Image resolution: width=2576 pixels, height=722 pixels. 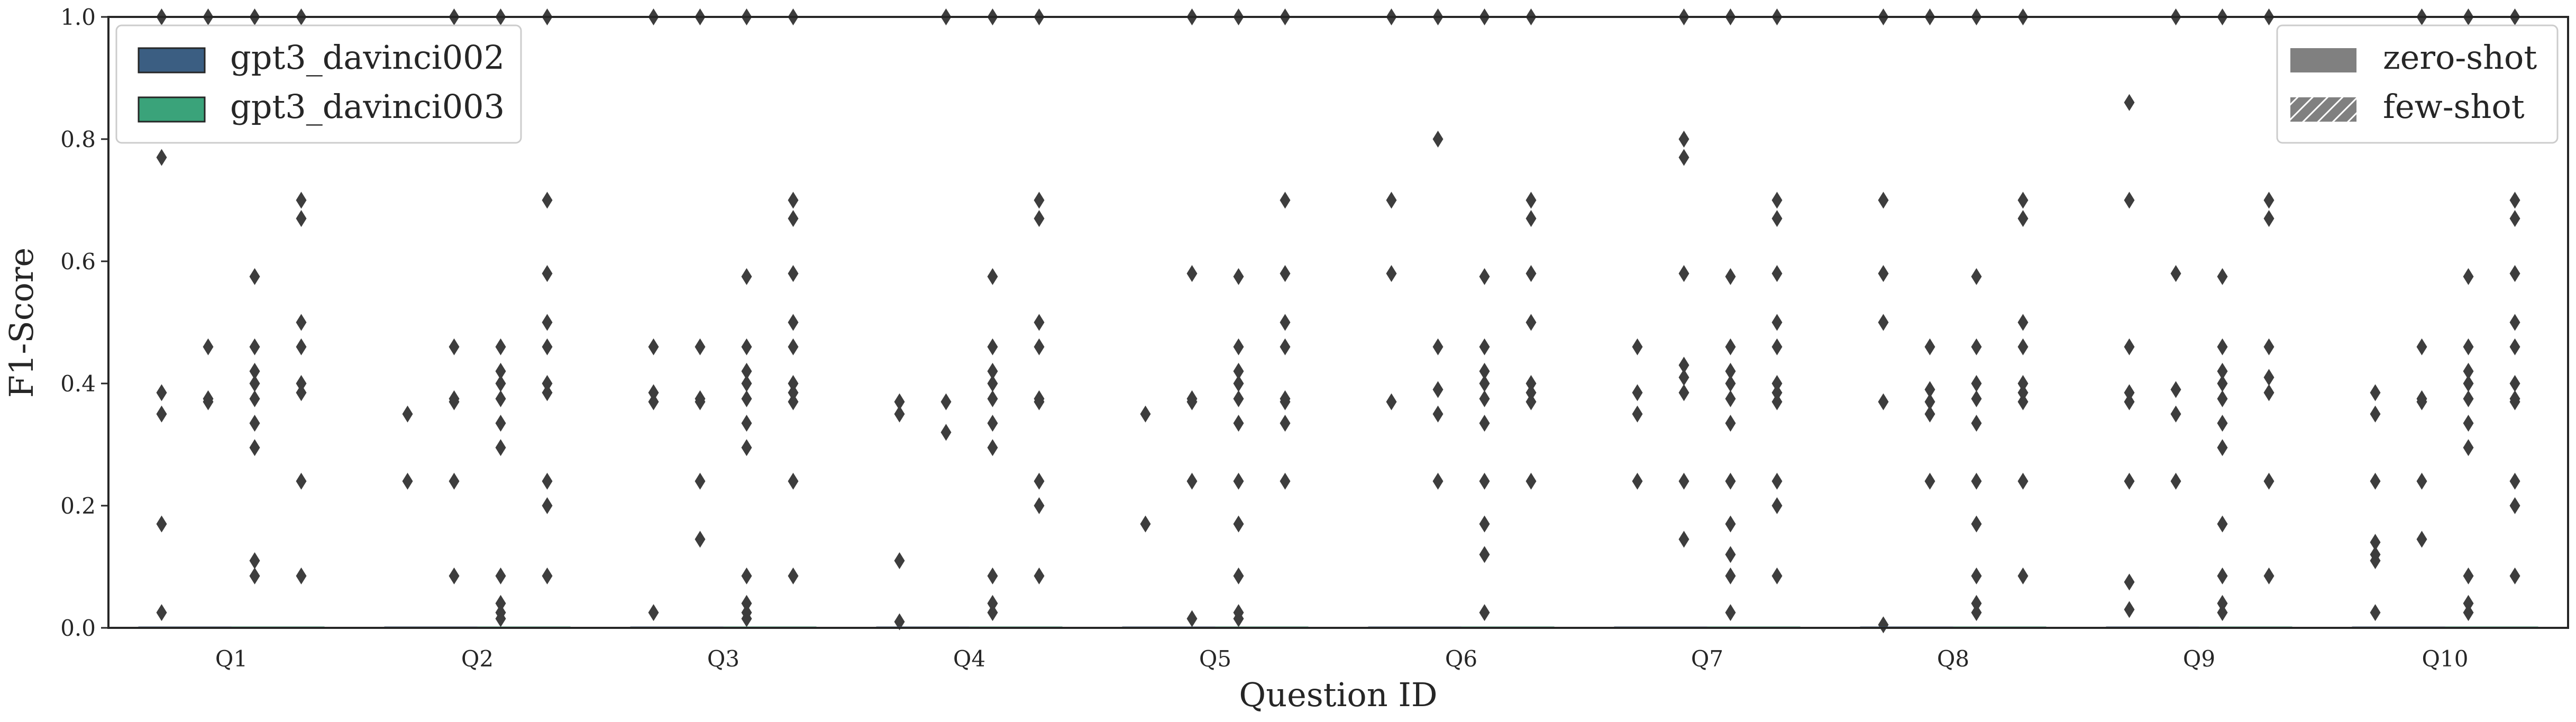 What do you see at coordinates (78, 506) in the screenshot?
I see `y-tick-label: 0.2` at bounding box center [78, 506].